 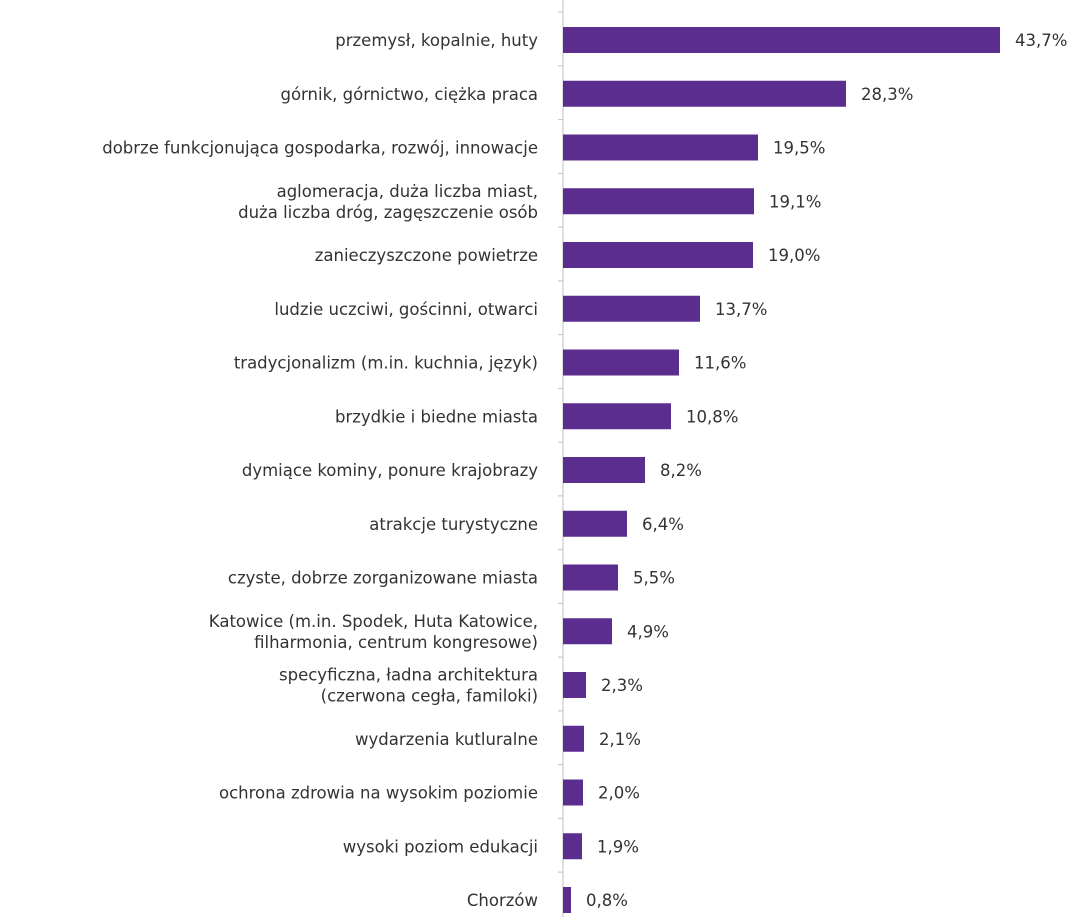 What do you see at coordinates (386, 363) in the screenshot?
I see `category-label: tradycjonalizm (m.in. kuchnia, język)` at bounding box center [386, 363].